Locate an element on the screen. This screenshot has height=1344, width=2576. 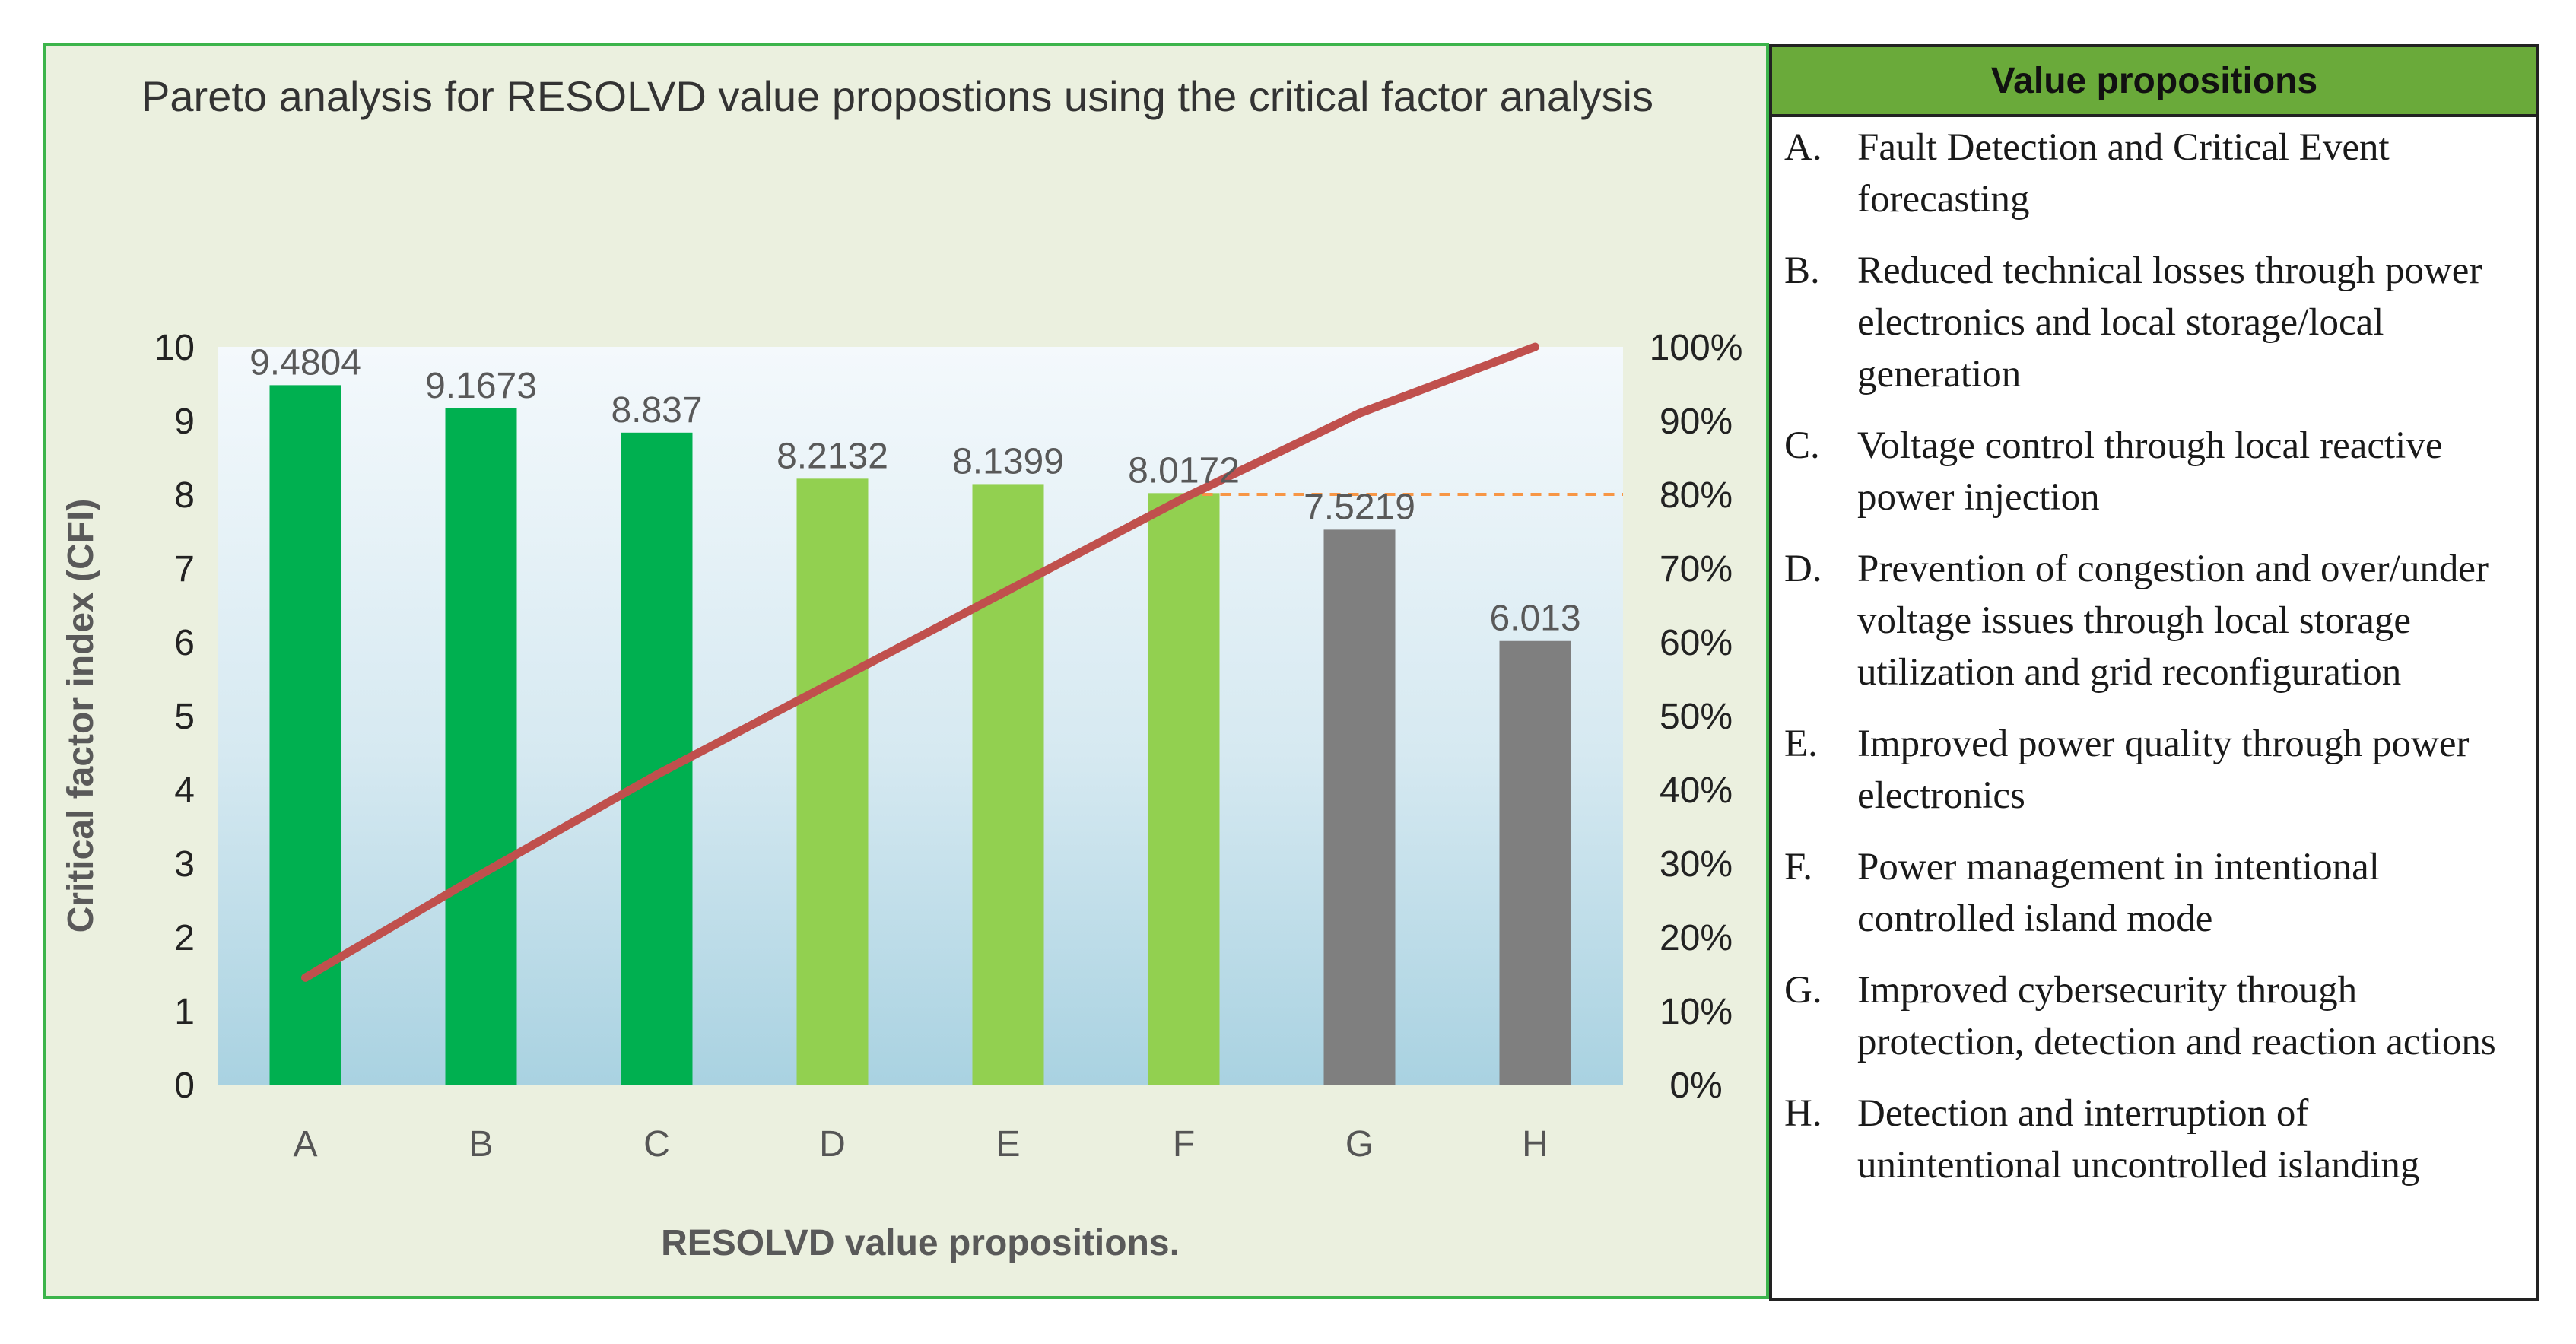
legend-letter: G. is located at coordinates (1803, 990).